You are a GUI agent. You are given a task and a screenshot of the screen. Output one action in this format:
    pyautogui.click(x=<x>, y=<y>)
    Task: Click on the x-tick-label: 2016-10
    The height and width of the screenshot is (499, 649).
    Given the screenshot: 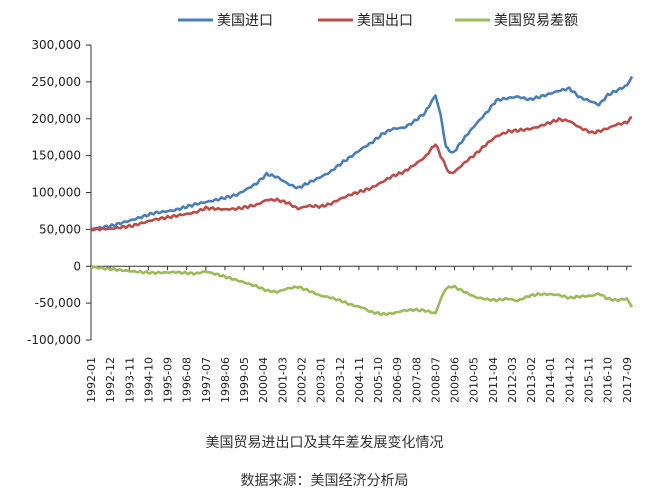 What is the action you would take?
    pyautogui.click(x=608, y=380)
    